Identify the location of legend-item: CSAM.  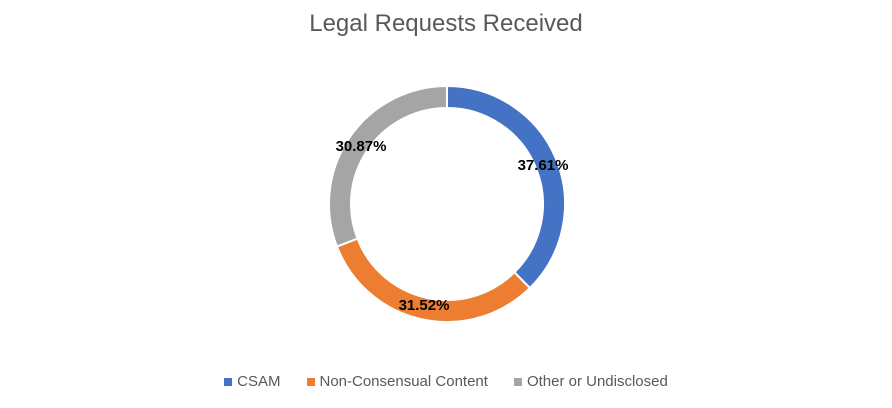
(252, 381).